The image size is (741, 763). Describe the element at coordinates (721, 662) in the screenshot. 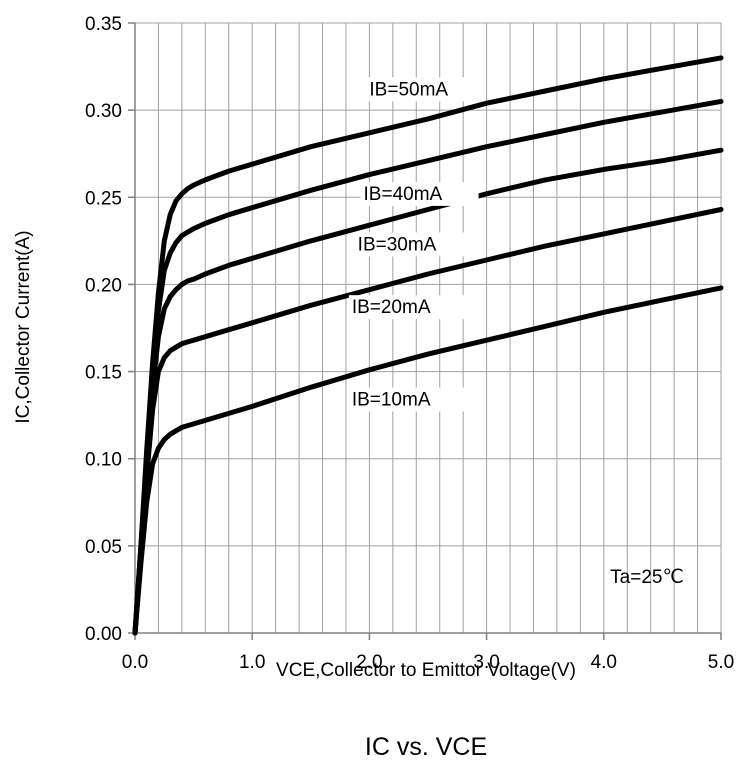

I see `x-tick-label: 5.0` at that location.